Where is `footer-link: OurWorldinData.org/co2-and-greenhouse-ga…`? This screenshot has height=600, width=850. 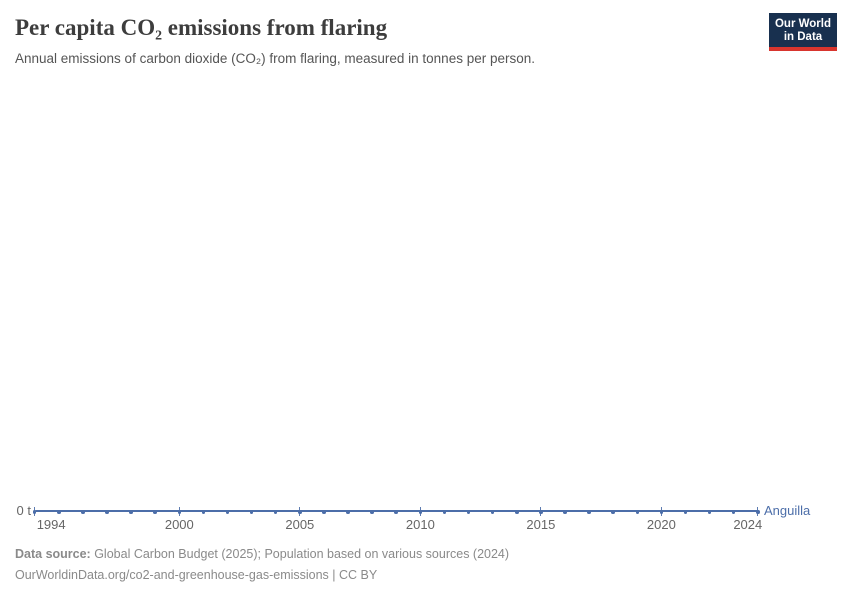
footer-link: OurWorldinData.org/co2-and-greenhouse-ga… is located at coordinates (196, 575).